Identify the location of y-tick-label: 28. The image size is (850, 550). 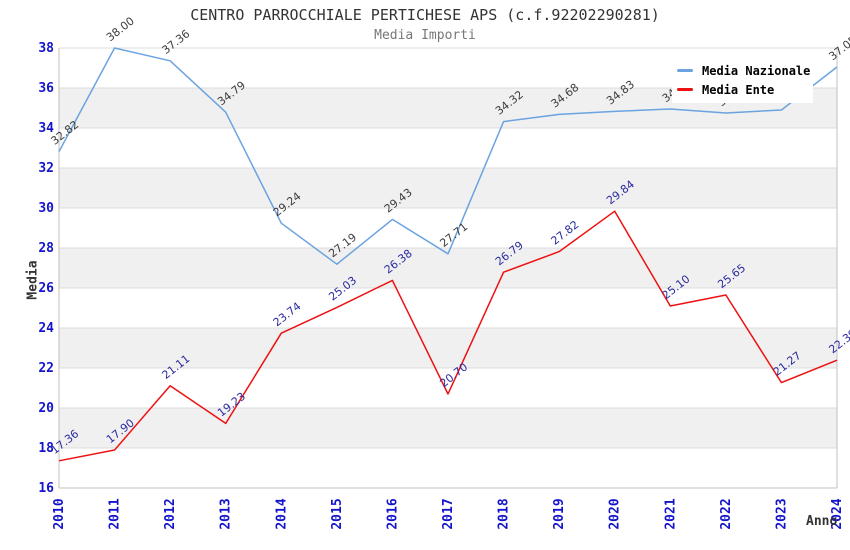
(46, 248).